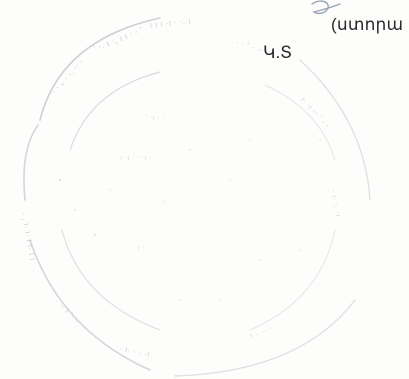 The height and width of the screenshot is (379, 409). What do you see at coordinates (367, 24) in the screenshot?
I see `signature-caption: (ստորա` at bounding box center [367, 24].